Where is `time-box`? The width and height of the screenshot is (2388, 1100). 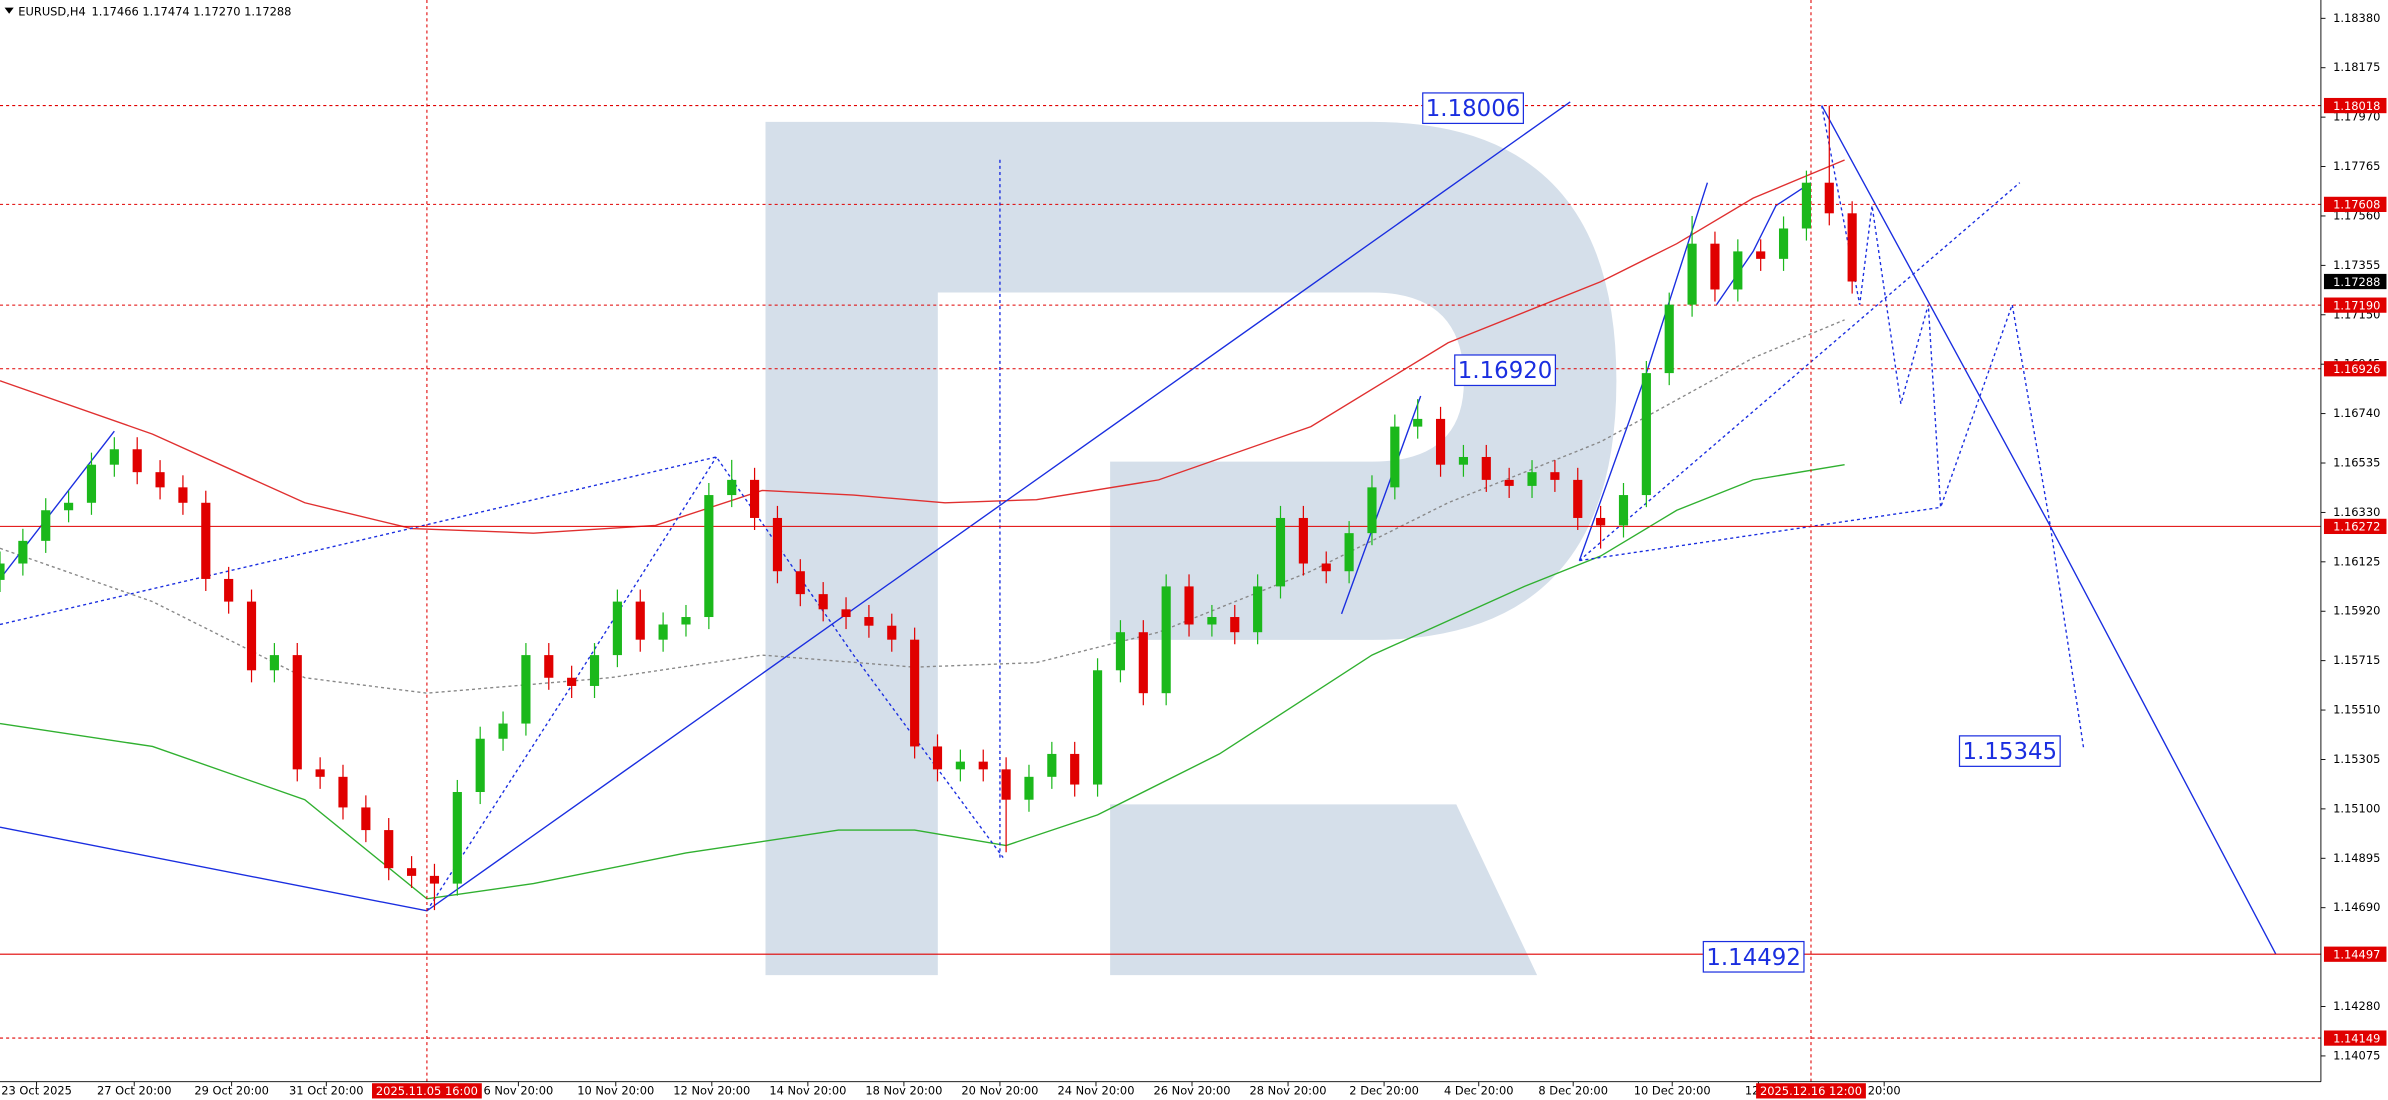
time-box is located at coordinates (427, 1091).